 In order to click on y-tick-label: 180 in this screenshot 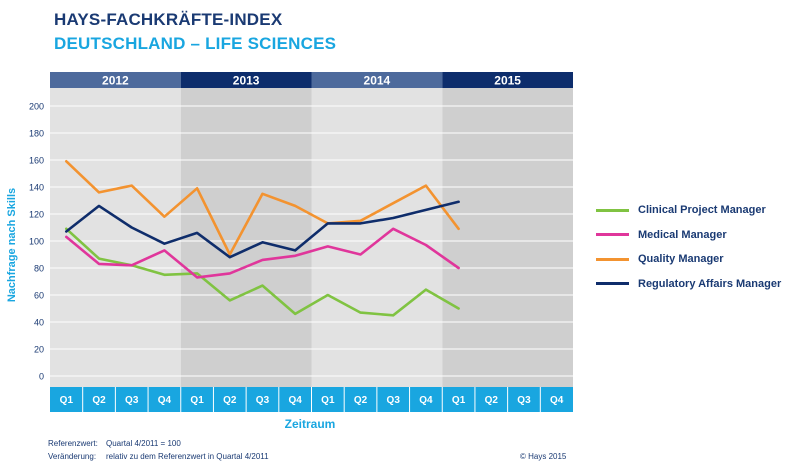, I will do `click(36, 134)`.